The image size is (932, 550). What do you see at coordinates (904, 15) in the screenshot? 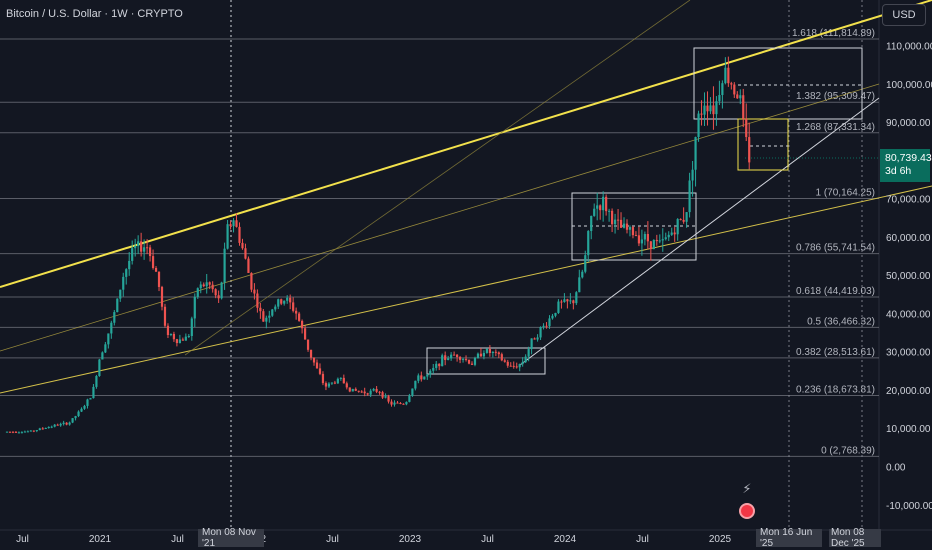
I see `currency-button: USD` at bounding box center [904, 15].